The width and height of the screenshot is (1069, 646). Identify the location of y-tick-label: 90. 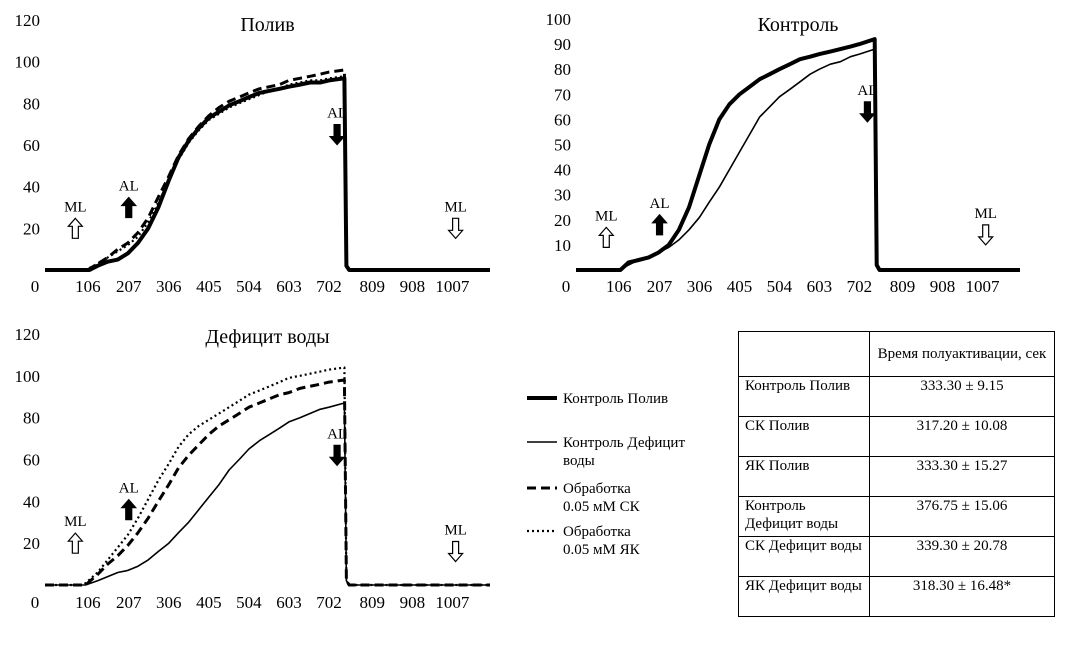
(562, 44).